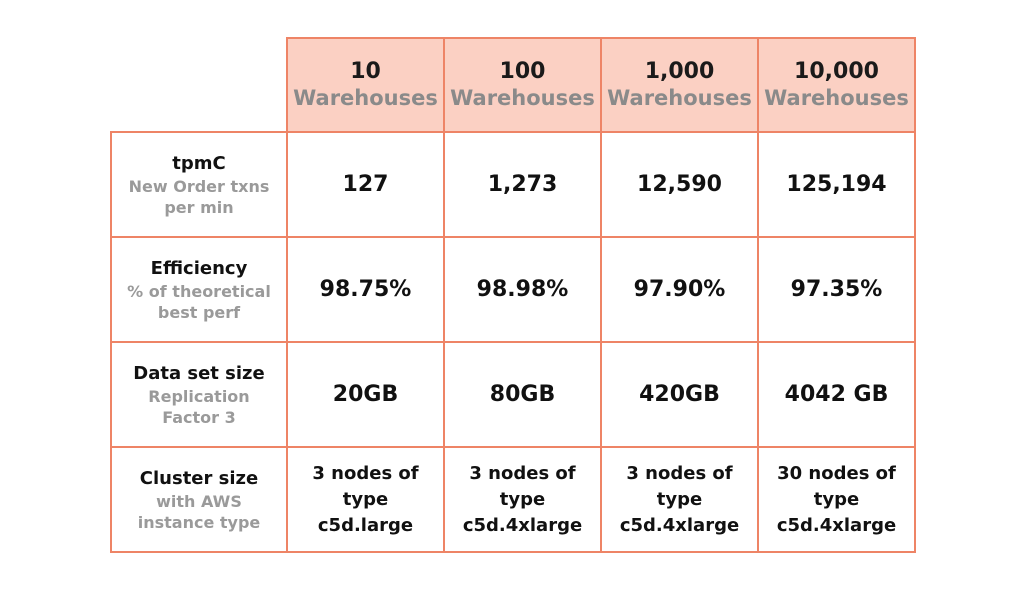  I want to click on value-cell: 30 nodes of type c5d.4xlarge, so click(836, 499).